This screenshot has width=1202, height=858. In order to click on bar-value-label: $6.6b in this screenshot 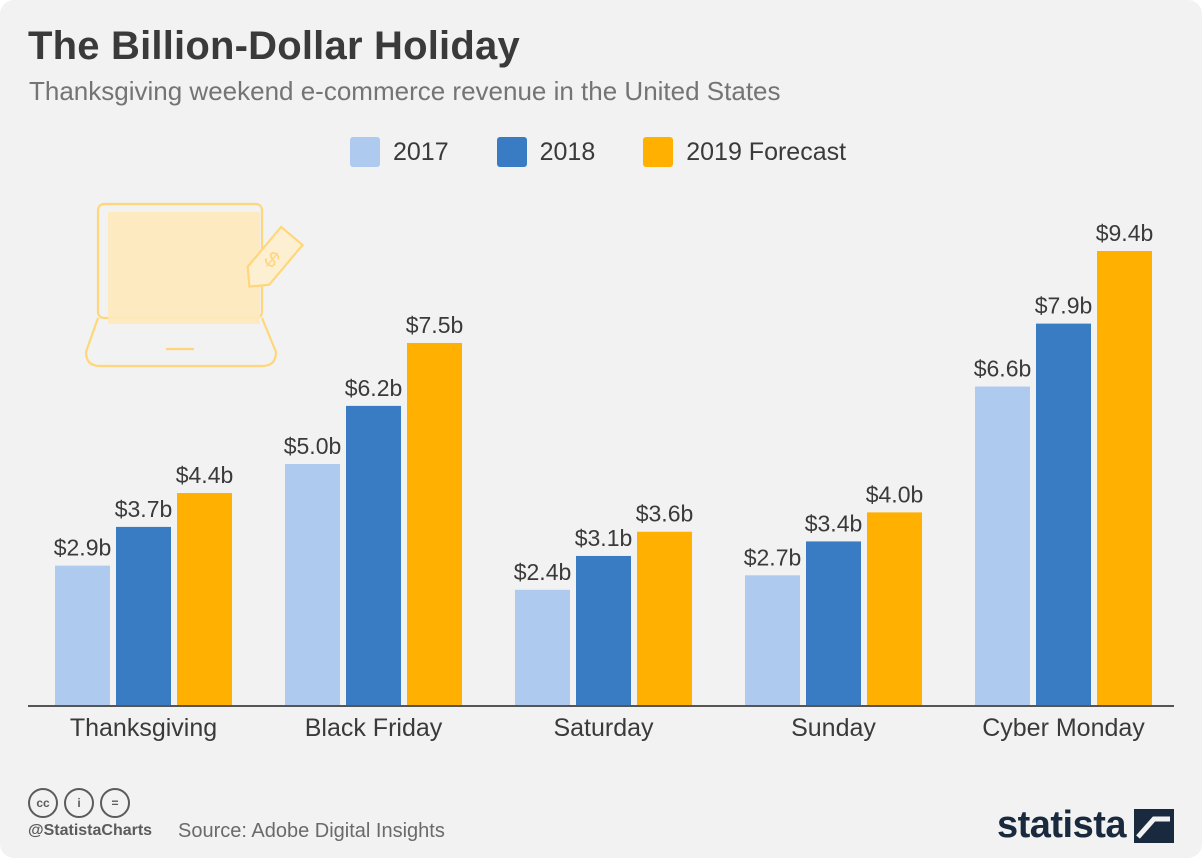, I will do `click(1003, 369)`.